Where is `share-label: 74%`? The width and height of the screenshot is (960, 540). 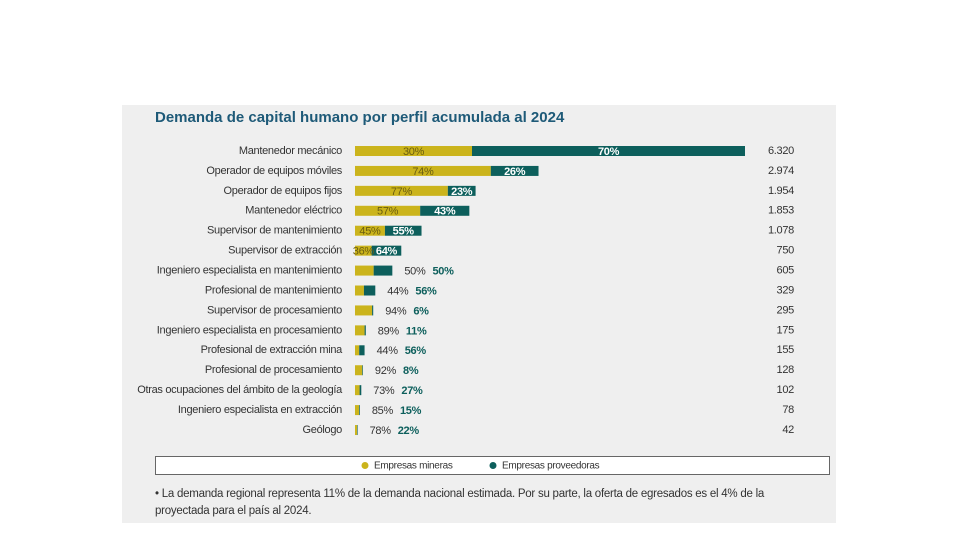
share-label: 74% is located at coordinates (423, 172).